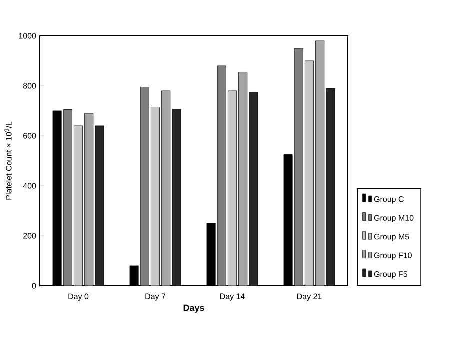 The height and width of the screenshot is (339, 472). What do you see at coordinates (78, 298) in the screenshot?
I see `x-tick-label: Day 0` at bounding box center [78, 298].